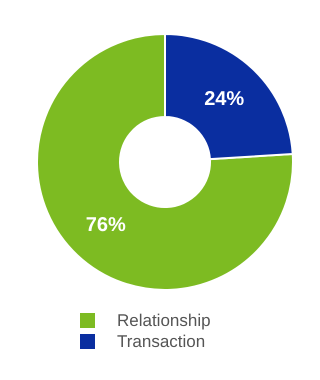  I want to click on legend-label: Relationship, so click(164, 320).